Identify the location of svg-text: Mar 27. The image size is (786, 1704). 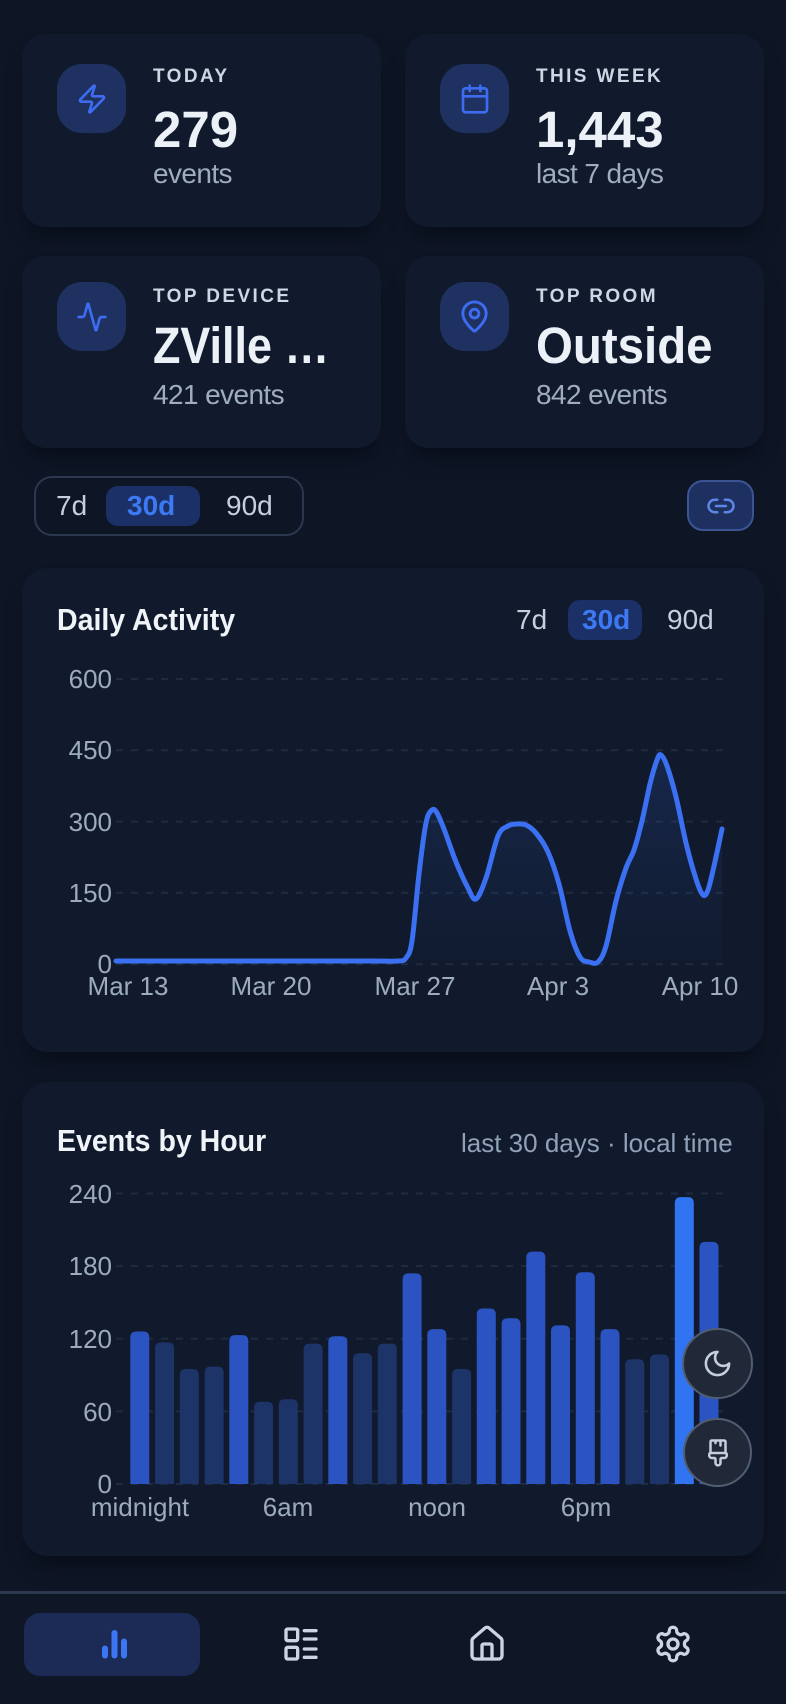
(415, 986).